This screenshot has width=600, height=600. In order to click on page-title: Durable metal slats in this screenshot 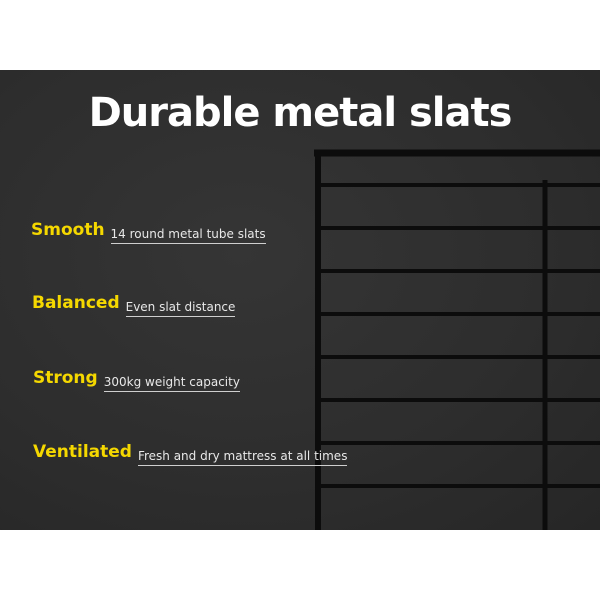, I will do `click(300, 113)`.